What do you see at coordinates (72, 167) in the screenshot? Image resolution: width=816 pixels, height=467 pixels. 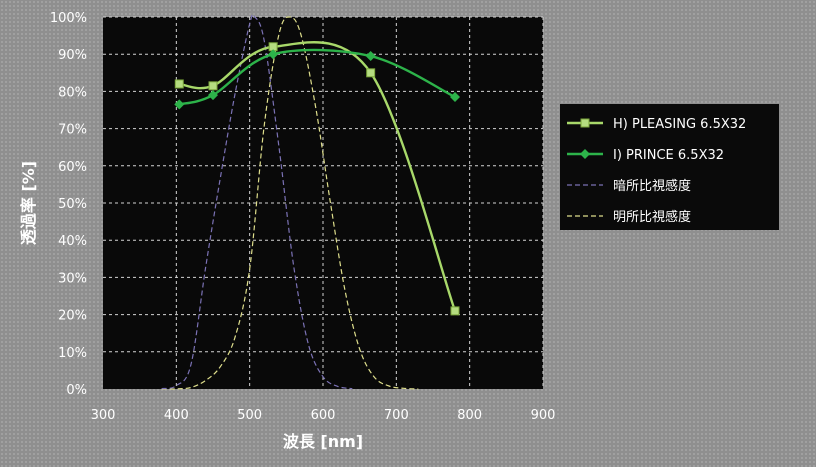 I see `y-tick-label: 60%` at bounding box center [72, 167].